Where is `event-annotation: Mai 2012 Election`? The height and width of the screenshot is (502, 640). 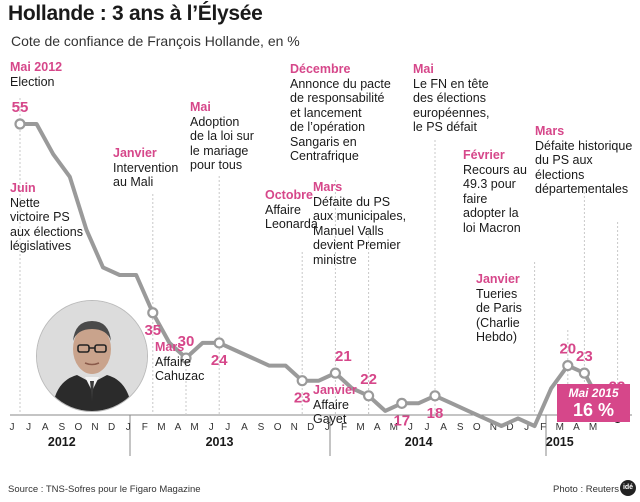 event-annotation: Mai 2012 Election is located at coordinates (36, 74).